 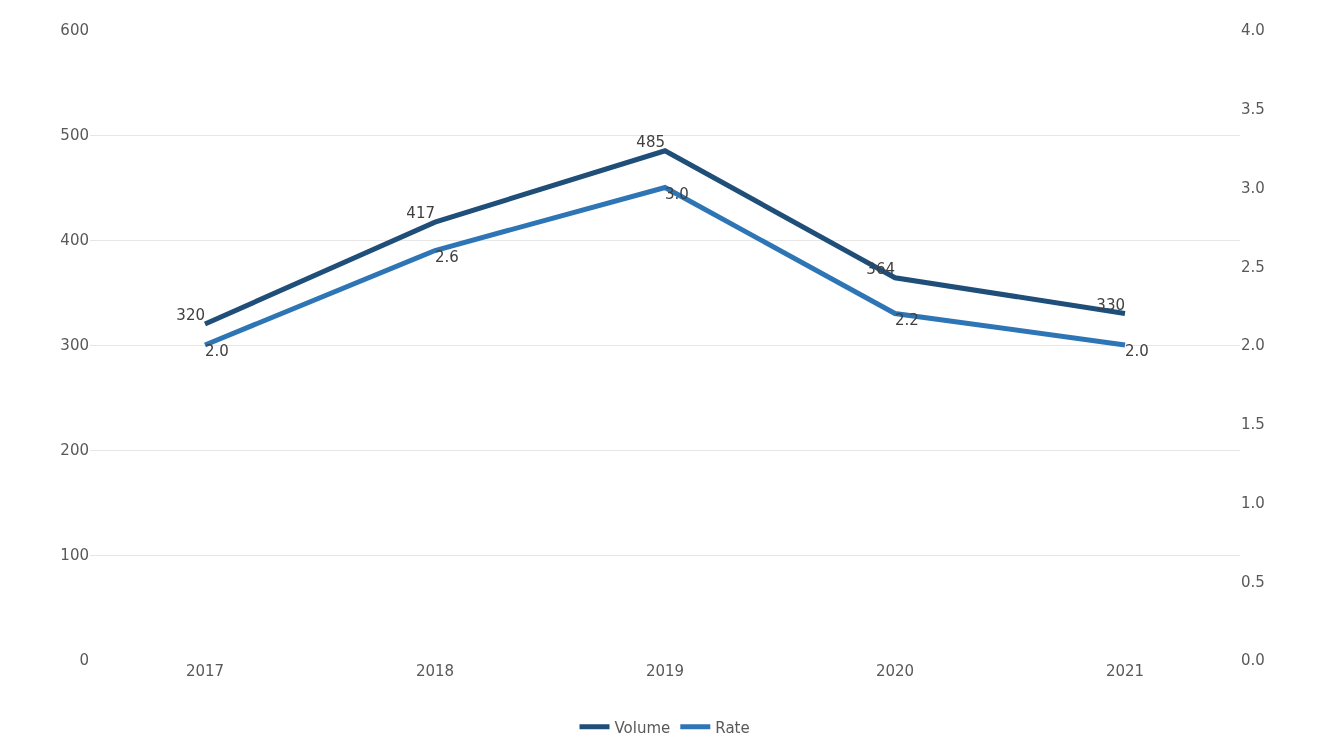 I want to click on x-tick-label: 2017, so click(x=205, y=671).